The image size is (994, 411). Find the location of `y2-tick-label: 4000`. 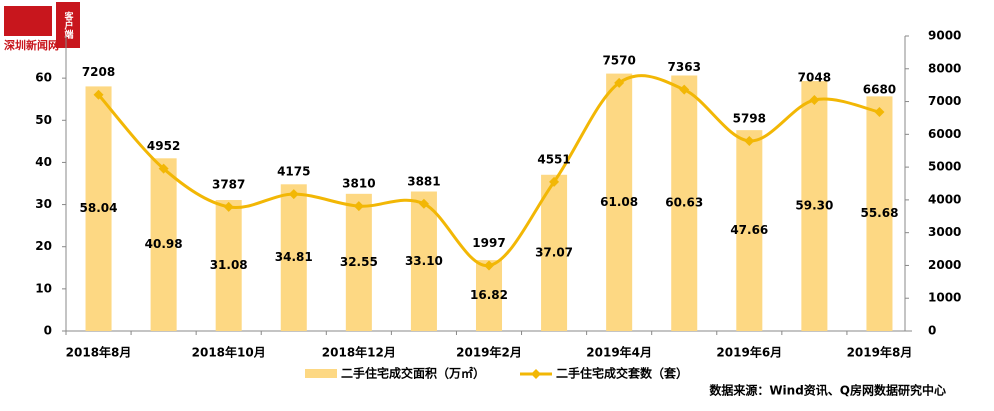

y2-tick-label: 4000 is located at coordinates (944, 199).